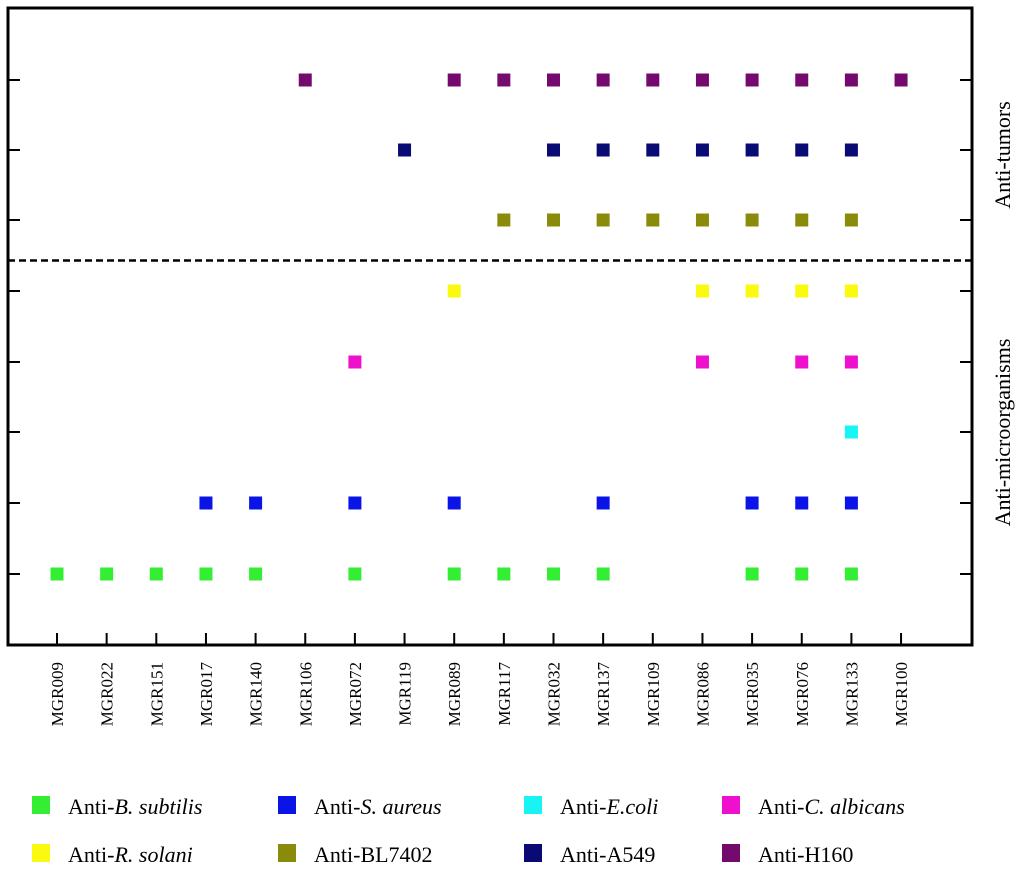 The image size is (1024, 876). I want to click on x-tick-label: MGR117, so click(504, 694).